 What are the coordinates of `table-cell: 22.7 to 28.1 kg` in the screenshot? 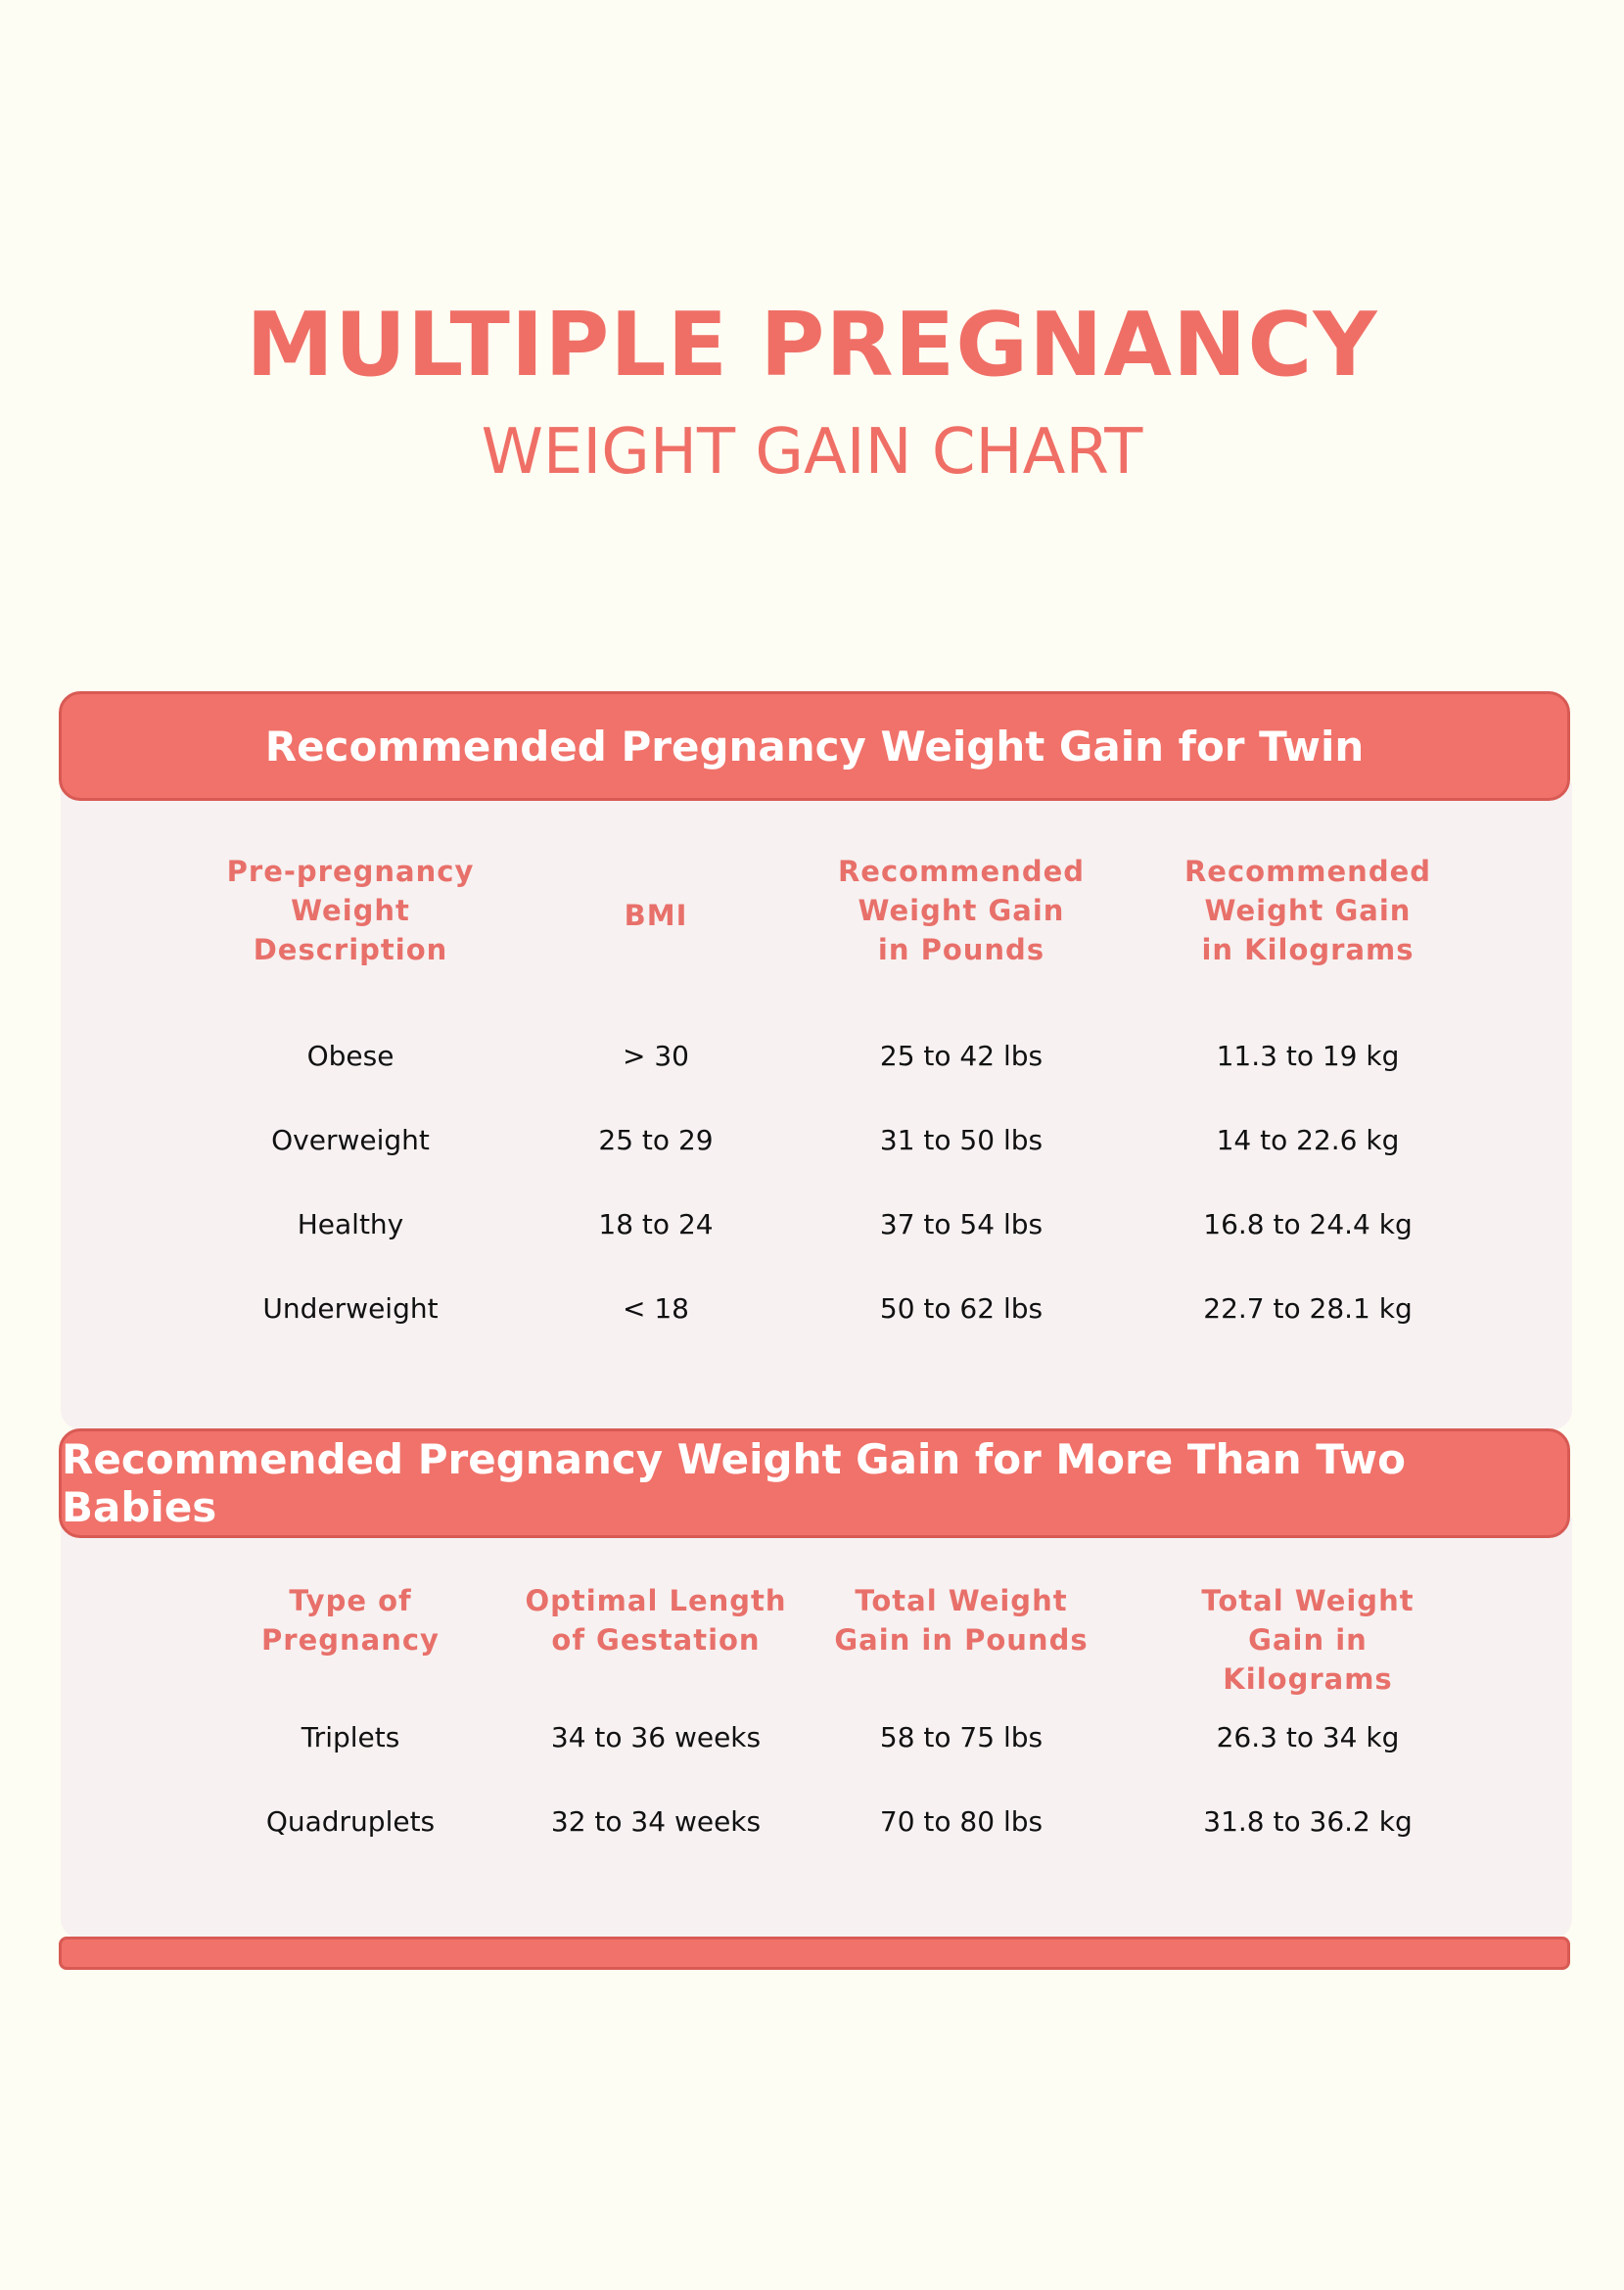 It's located at (1308, 1308).